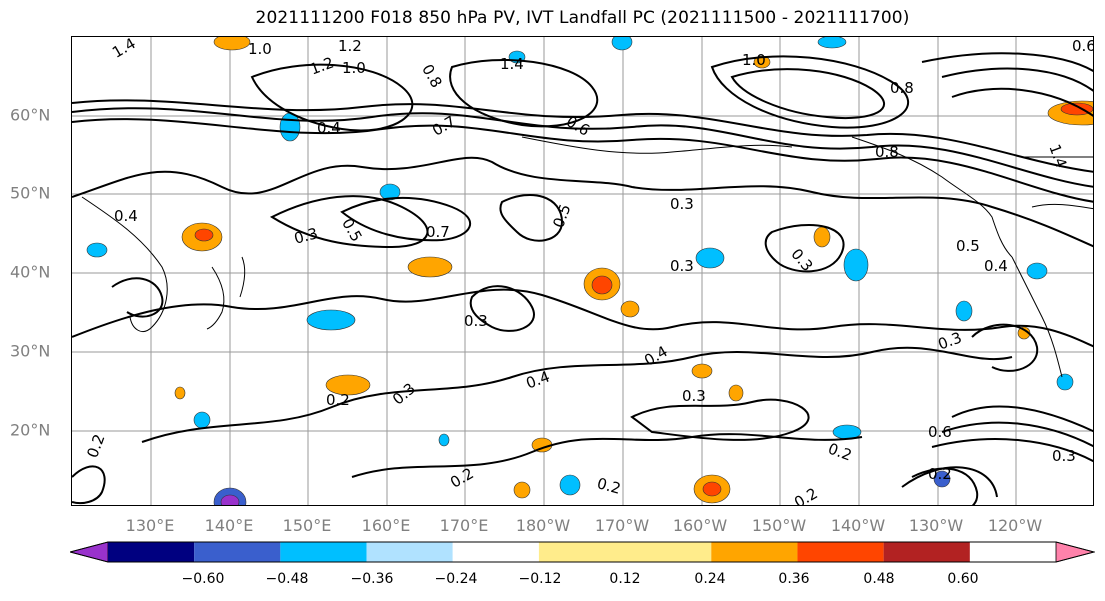 Image resolution: width=1105 pixels, height=601 pixels. I want to click on contour-label: 1.2, so click(350, 46).